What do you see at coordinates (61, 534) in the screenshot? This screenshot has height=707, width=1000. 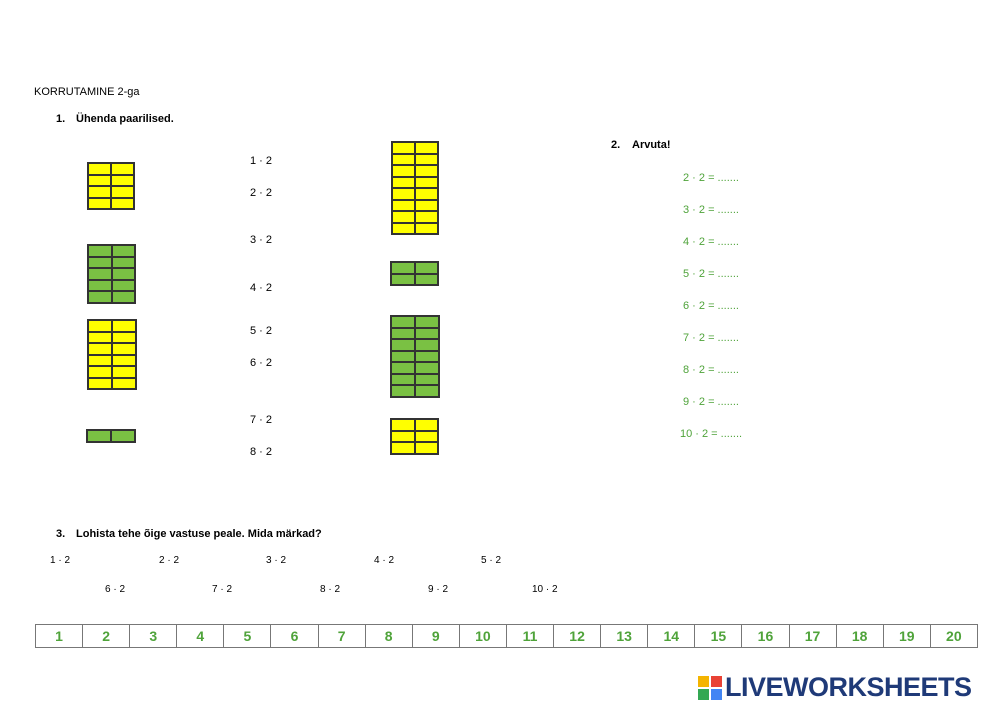 I see `task-number: 3.` at bounding box center [61, 534].